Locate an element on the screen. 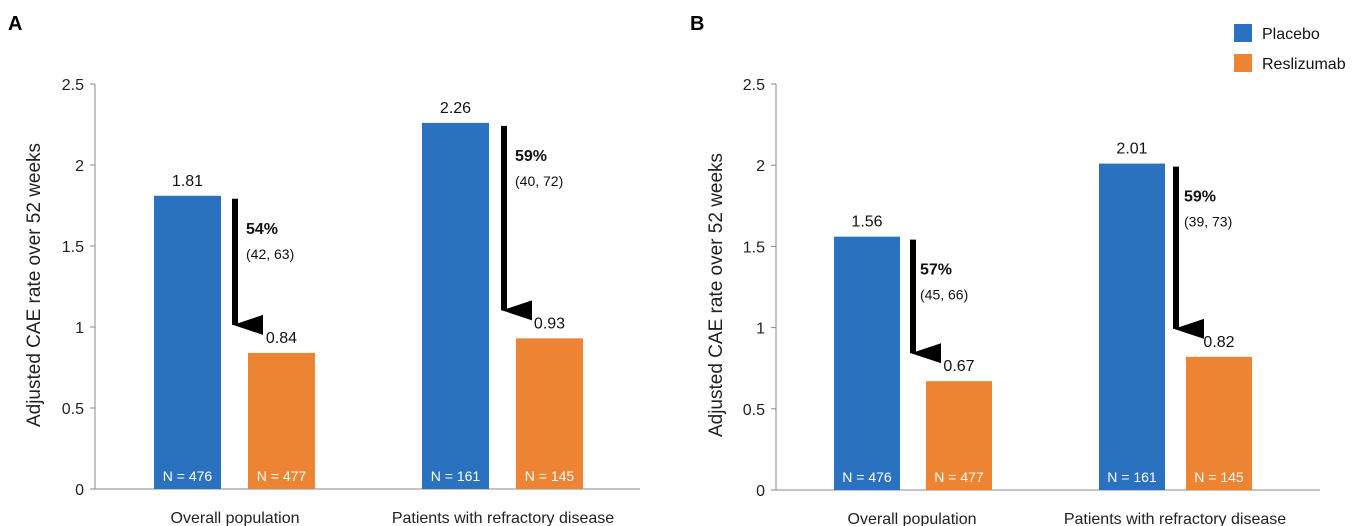  bar-value-label: 0.67 is located at coordinates (958, 366).